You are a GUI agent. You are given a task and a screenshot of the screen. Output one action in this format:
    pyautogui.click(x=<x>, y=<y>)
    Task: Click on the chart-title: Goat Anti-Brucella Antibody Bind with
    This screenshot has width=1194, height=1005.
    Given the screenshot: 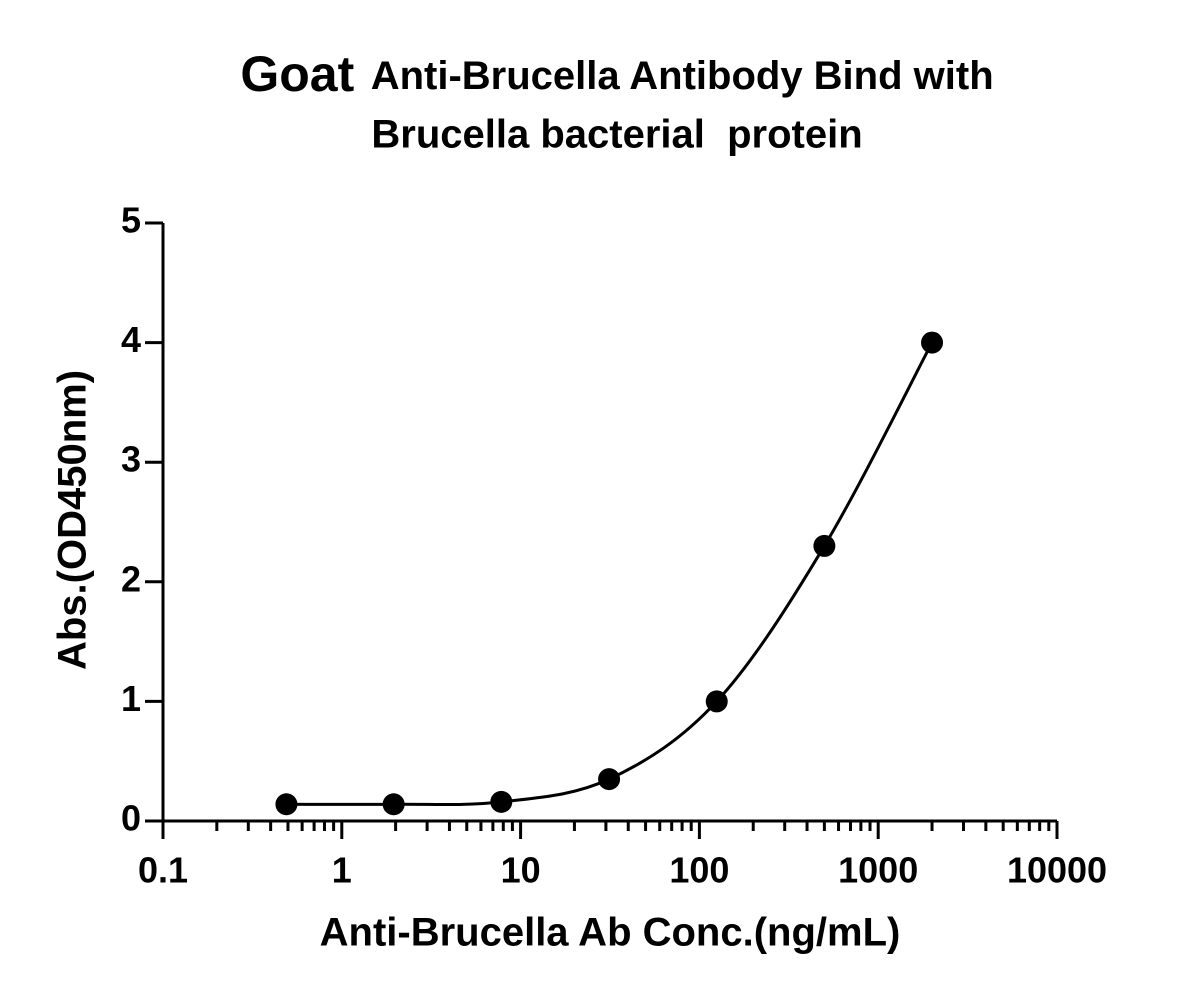 What is the action you would take?
    pyautogui.click(x=616, y=74)
    